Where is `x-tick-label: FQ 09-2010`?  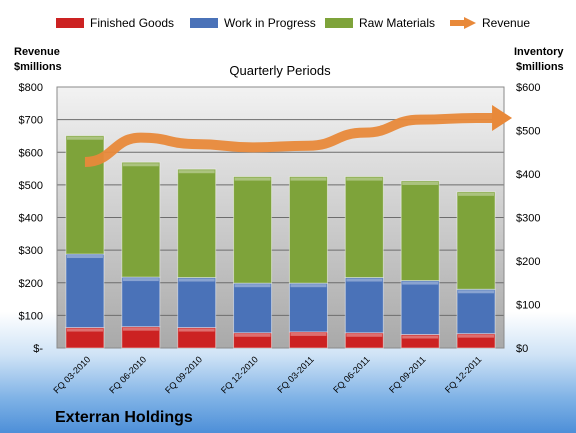 x-tick-label: FQ 09-2010 is located at coordinates (183, 374).